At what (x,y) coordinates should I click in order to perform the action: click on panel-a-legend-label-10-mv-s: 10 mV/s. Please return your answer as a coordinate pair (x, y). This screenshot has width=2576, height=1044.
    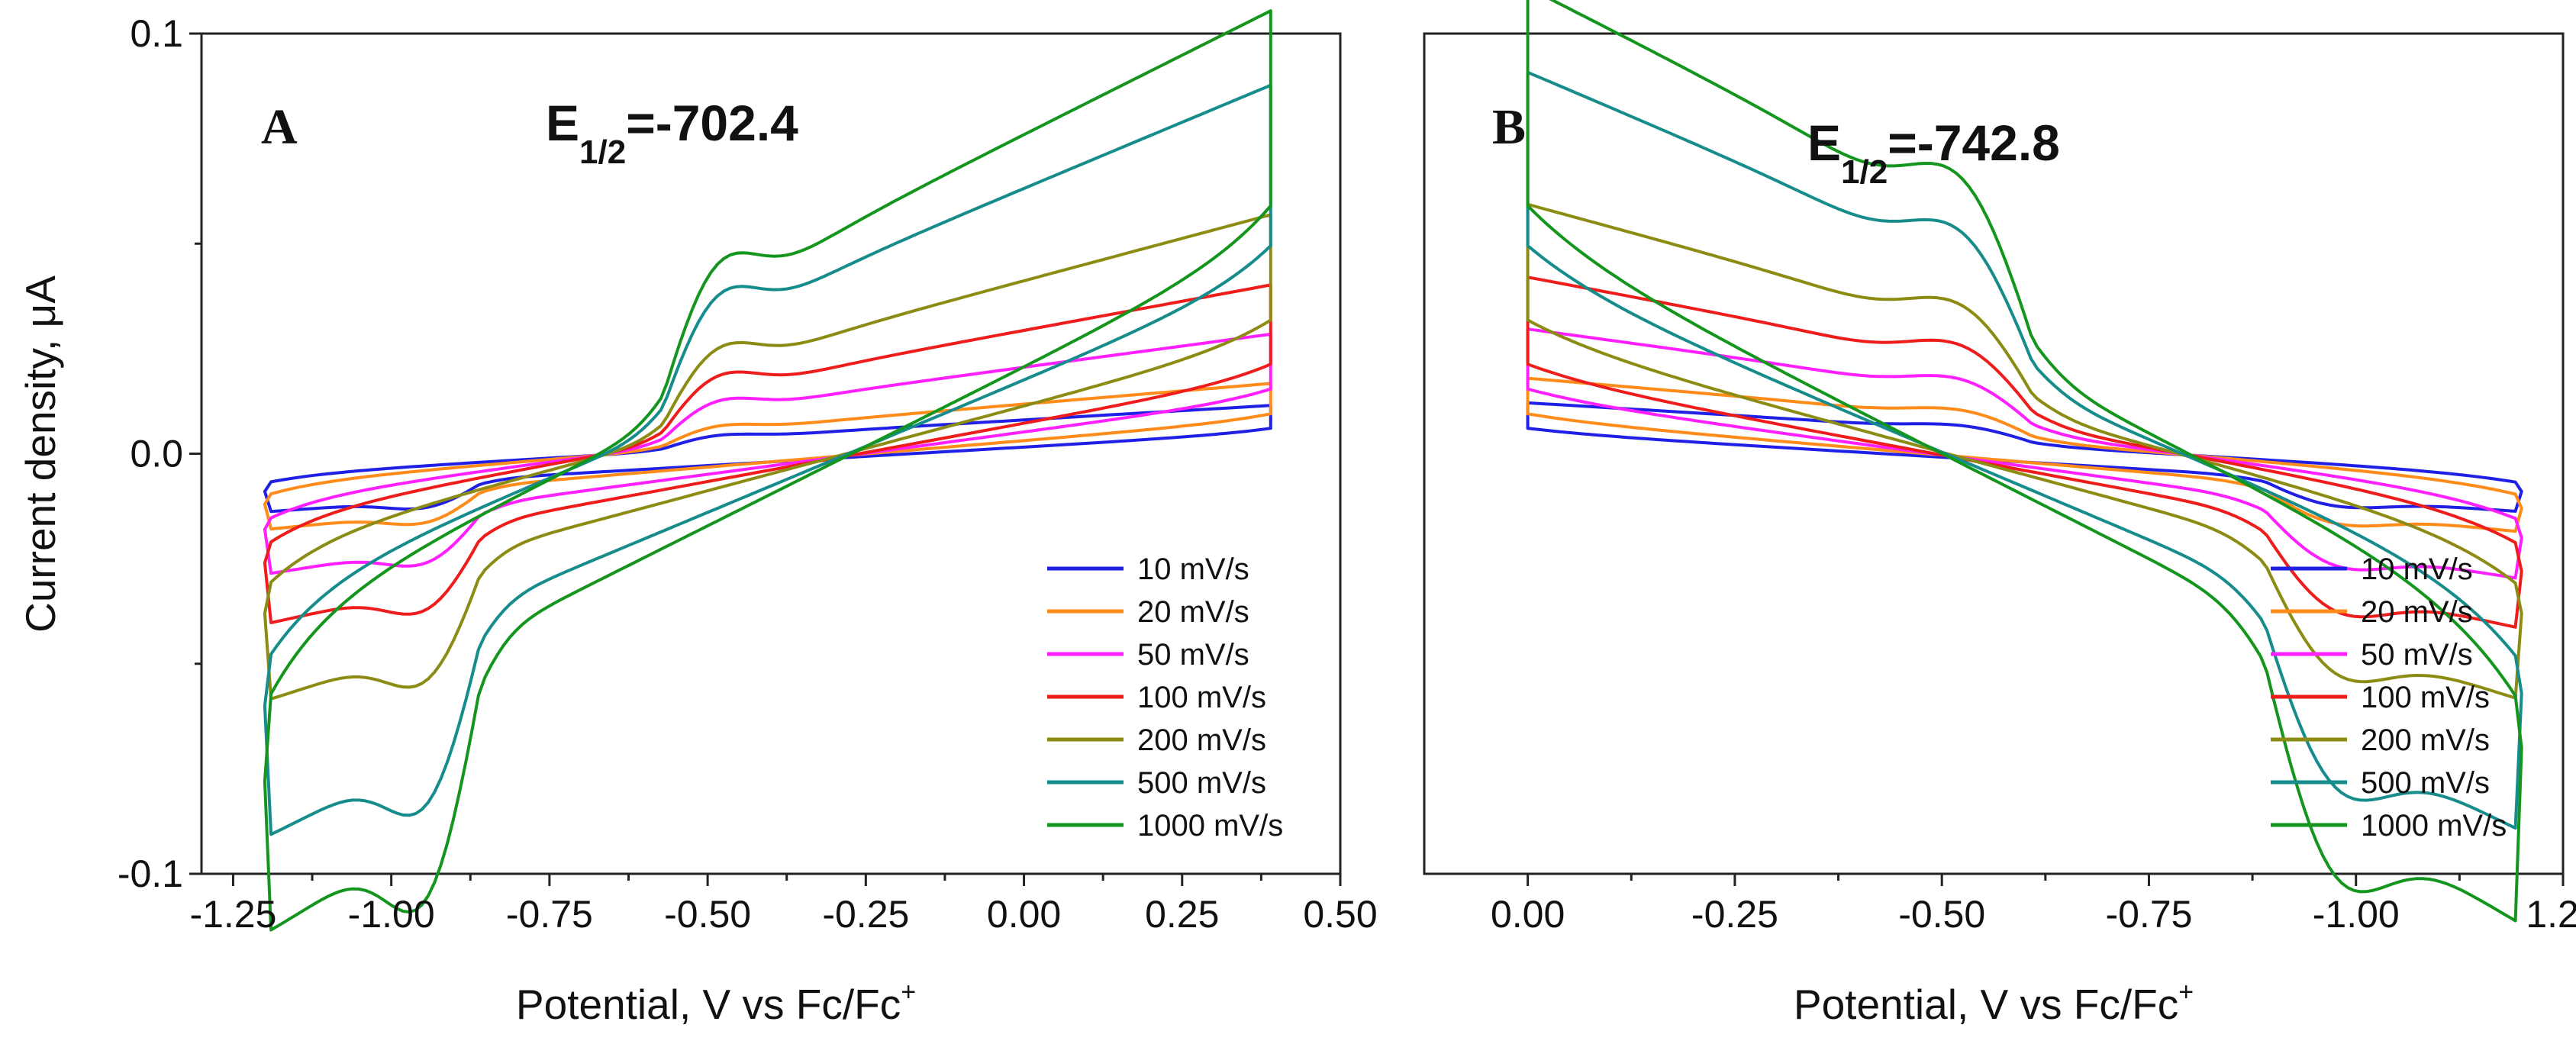
    Looking at the image, I should click on (1193, 569).